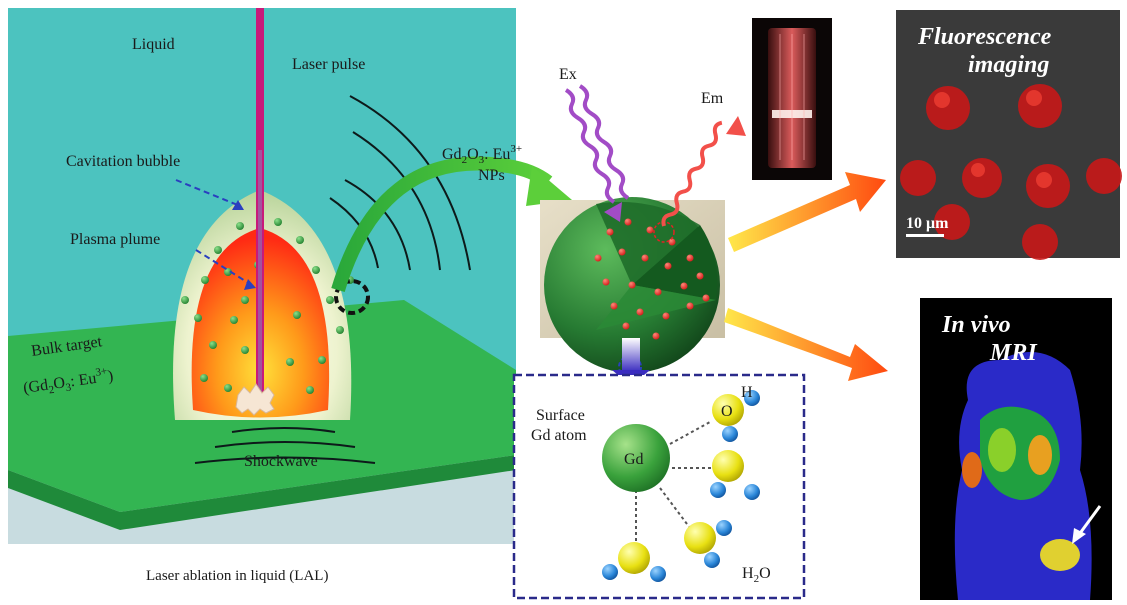 This screenshot has height=605, width=1127. What do you see at coordinates (927, 223) in the screenshot?
I see `scale-bar-label: 10 μm` at bounding box center [927, 223].